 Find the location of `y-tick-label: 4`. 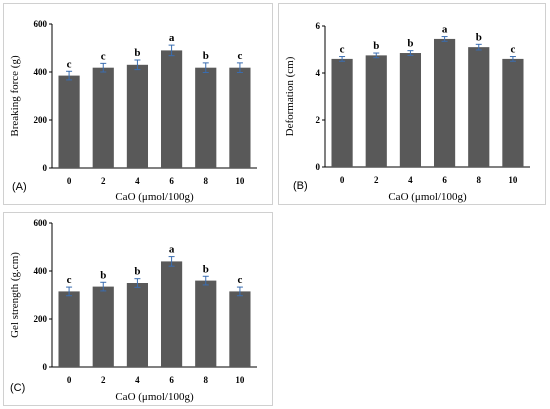

y-tick-label: 4 is located at coordinates (318, 73).